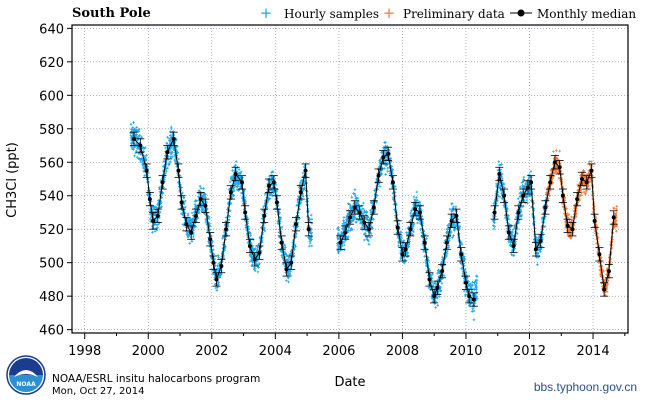 The width and height of the screenshot is (645, 400). Describe the element at coordinates (349, 382) in the screenshot. I see `x-axis-label: Date` at that location.